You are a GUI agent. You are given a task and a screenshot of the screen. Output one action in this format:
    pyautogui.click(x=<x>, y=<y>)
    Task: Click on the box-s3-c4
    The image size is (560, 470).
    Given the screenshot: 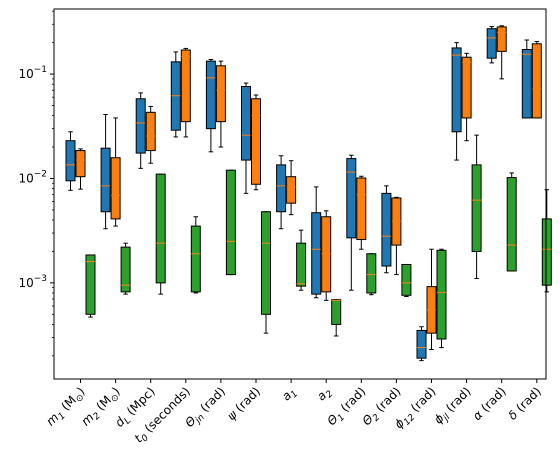 What is the action you would take?
    pyautogui.click(x=195, y=255)
    